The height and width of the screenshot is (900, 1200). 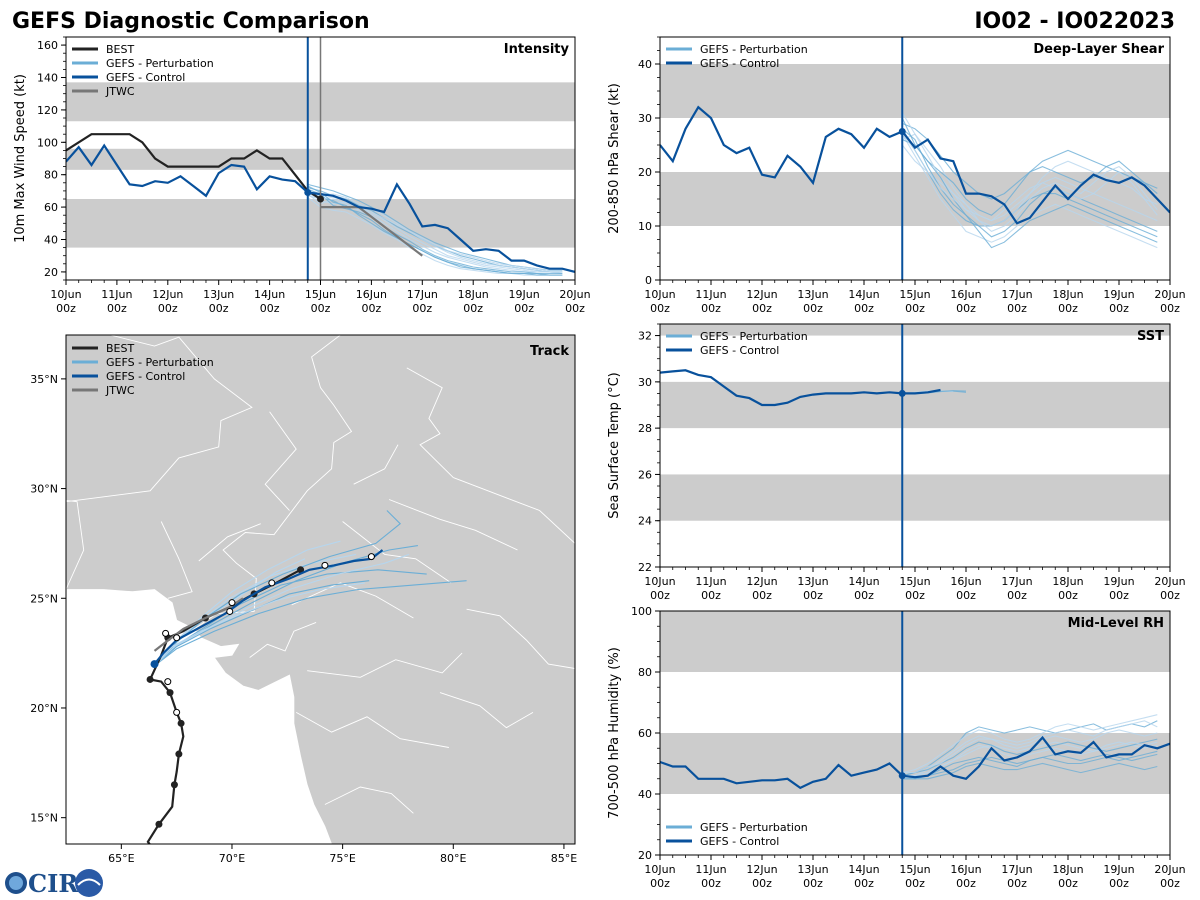 I want to click on shear-analysis-marker, so click(x=902, y=131).